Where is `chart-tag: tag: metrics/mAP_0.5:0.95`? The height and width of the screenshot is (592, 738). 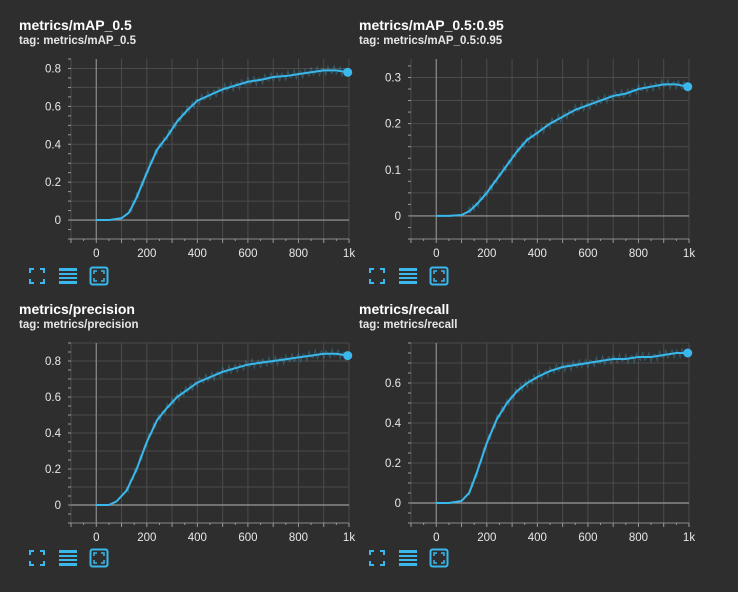 chart-tag: tag: metrics/mAP_0.5:0.95 is located at coordinates (431, 41).